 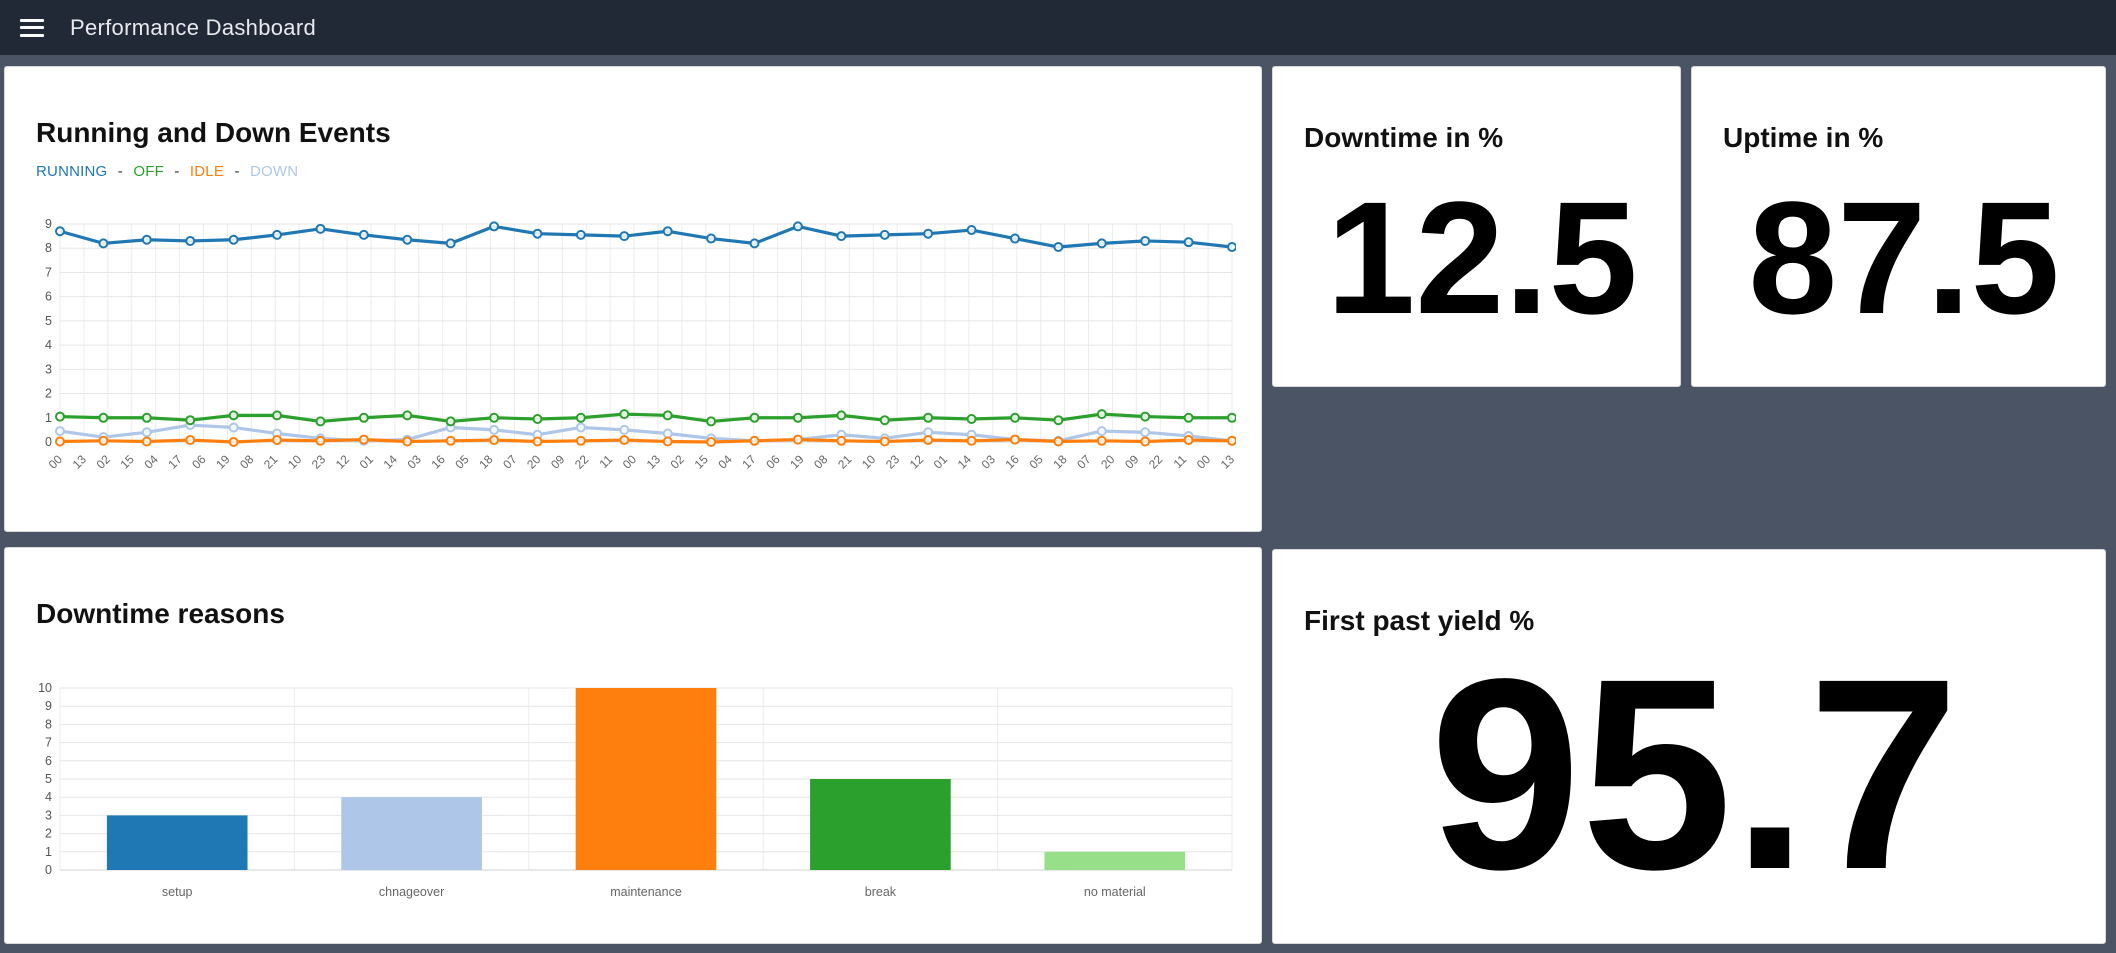 I want to click on svg-text: no material, so click(x=1115, y=892).